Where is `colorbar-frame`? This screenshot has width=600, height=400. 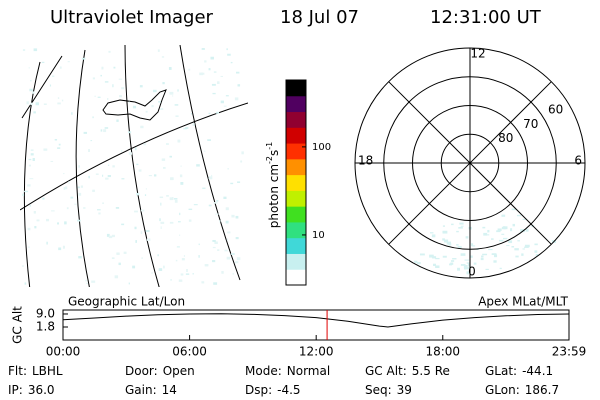
colorbar-frame is located at coordinates (296, 182).